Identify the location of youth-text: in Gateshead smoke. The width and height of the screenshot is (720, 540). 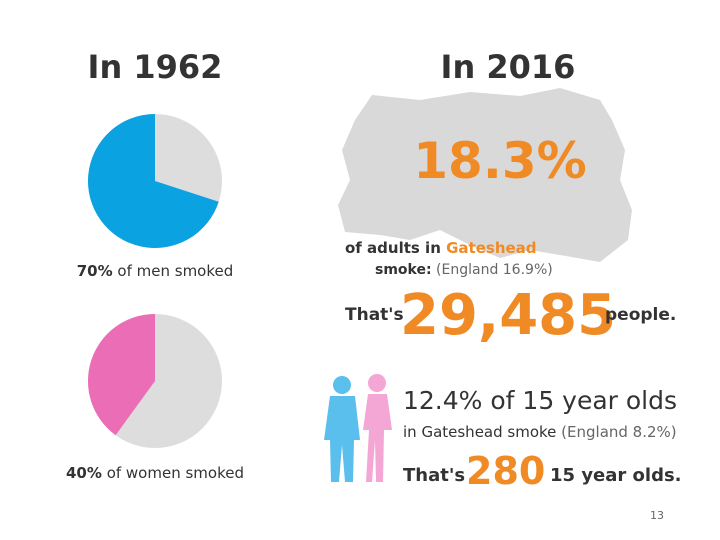
(479, 432).